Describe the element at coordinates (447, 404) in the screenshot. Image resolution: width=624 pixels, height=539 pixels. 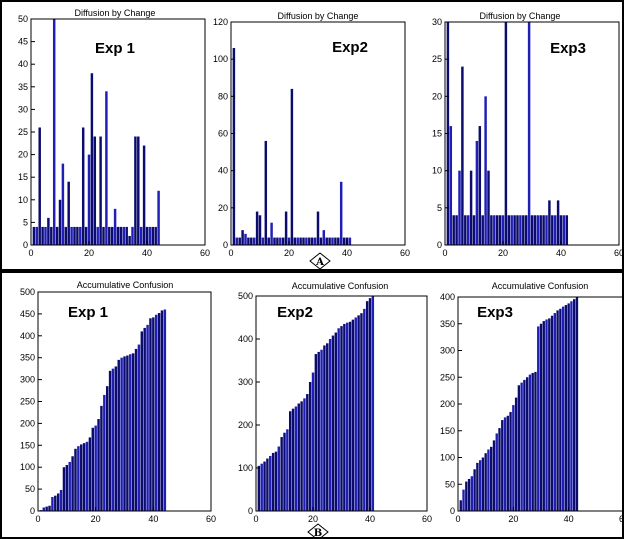
I see `y-tick-label: 200` at that location.